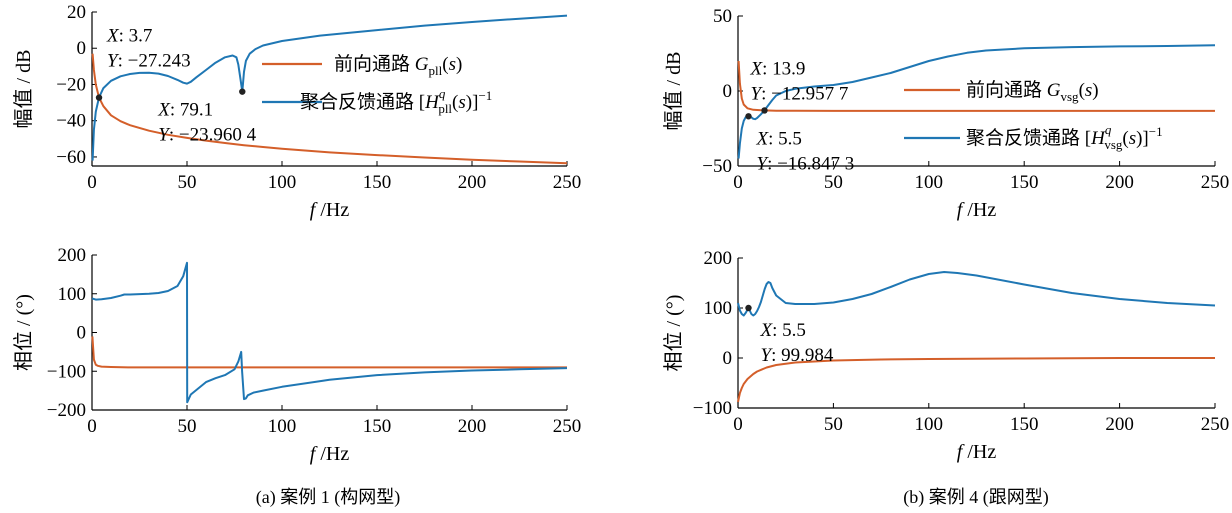  Describe the element at coordinates (398, 65) in the screenshot. I see `legend-a-forward-label: 前向通路 Gpll(s)` at that location.